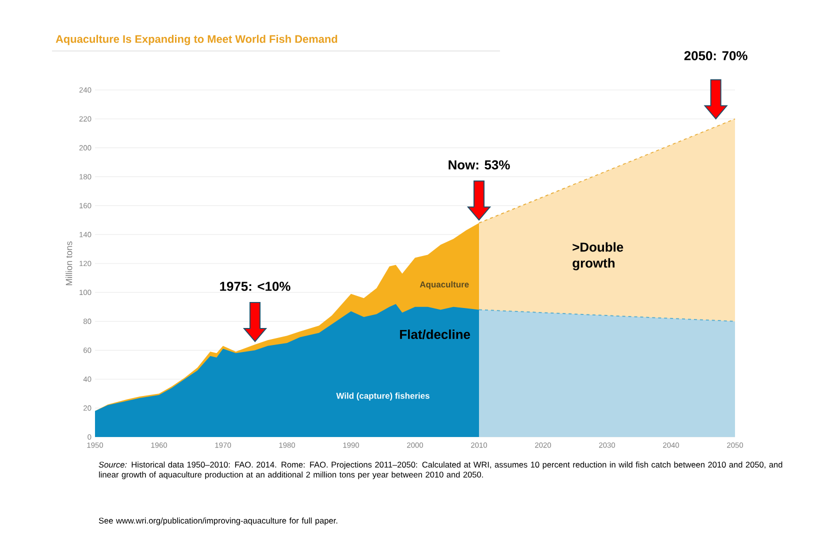 The height and width of the screenshot is (551, 816). What do you see at coordinates (598, 256) in the screenshot?
I see `annotation: >Double growth` at bounding box center [598, 256].